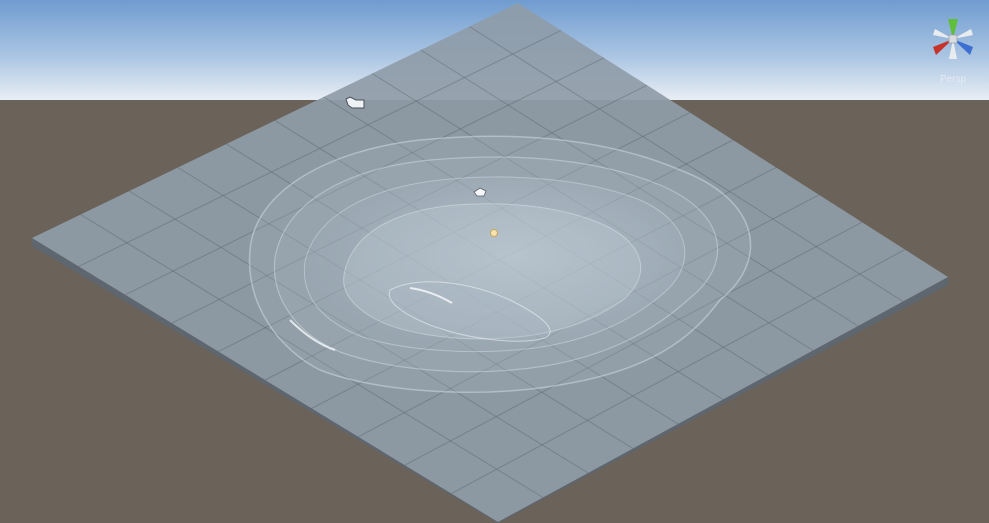 This screenshot has width=989, height=523. I want to click on mesh-ridge, so click(469, 311).